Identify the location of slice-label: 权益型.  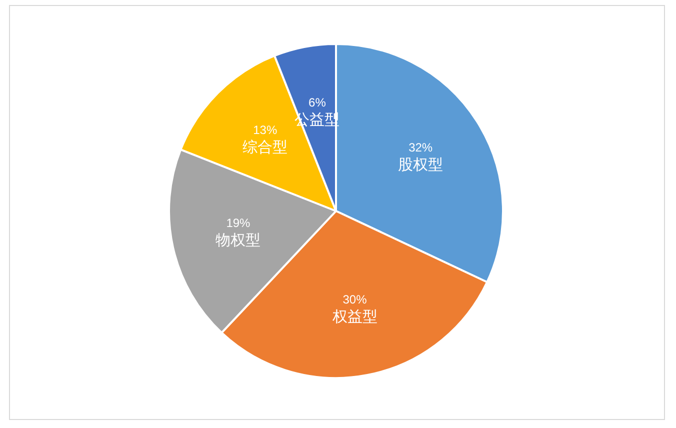
(354, 317).